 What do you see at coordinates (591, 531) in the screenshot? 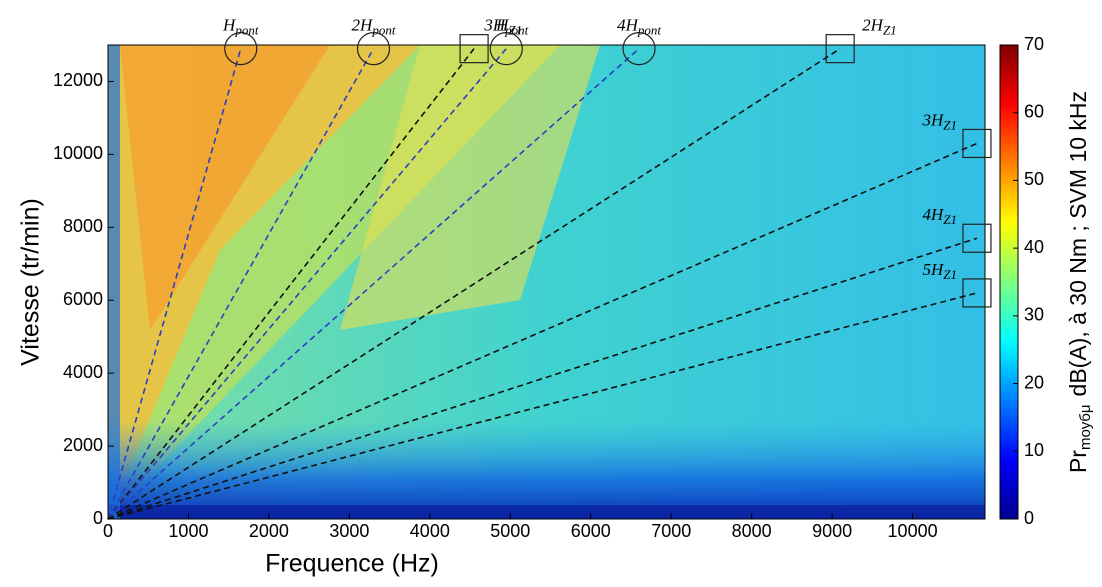
I see `x-tick-label: 6000` at bounding box center [591, 531].